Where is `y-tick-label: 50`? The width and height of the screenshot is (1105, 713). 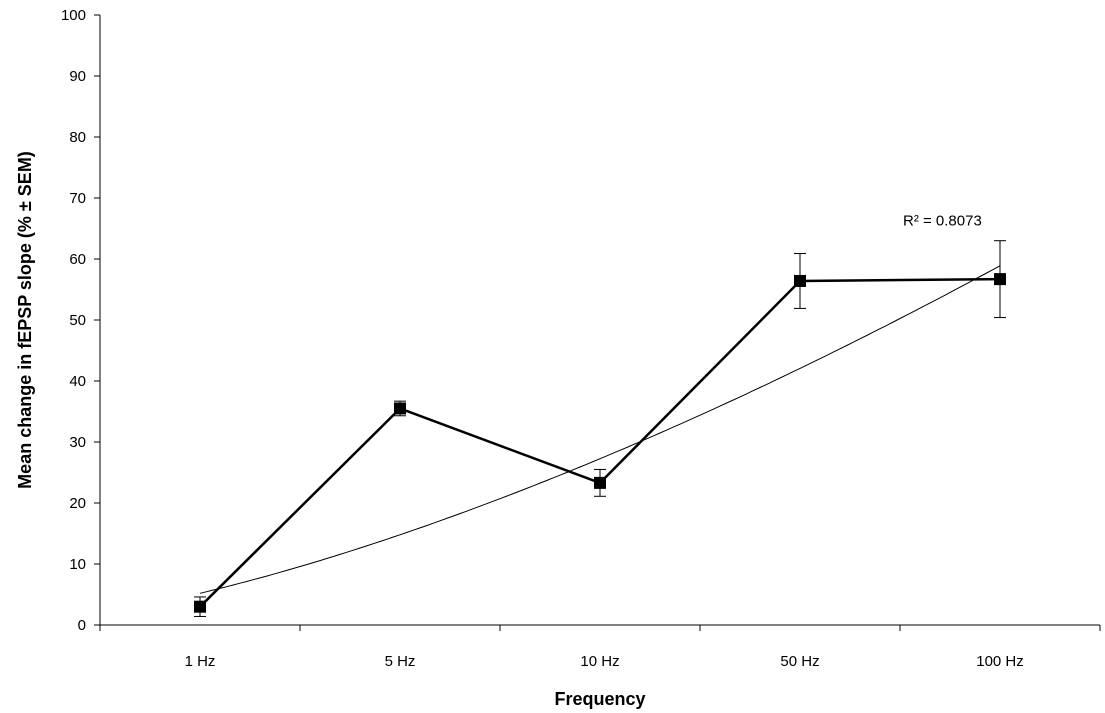
y-tick-label: 50 is located at coordinates (77, 320).